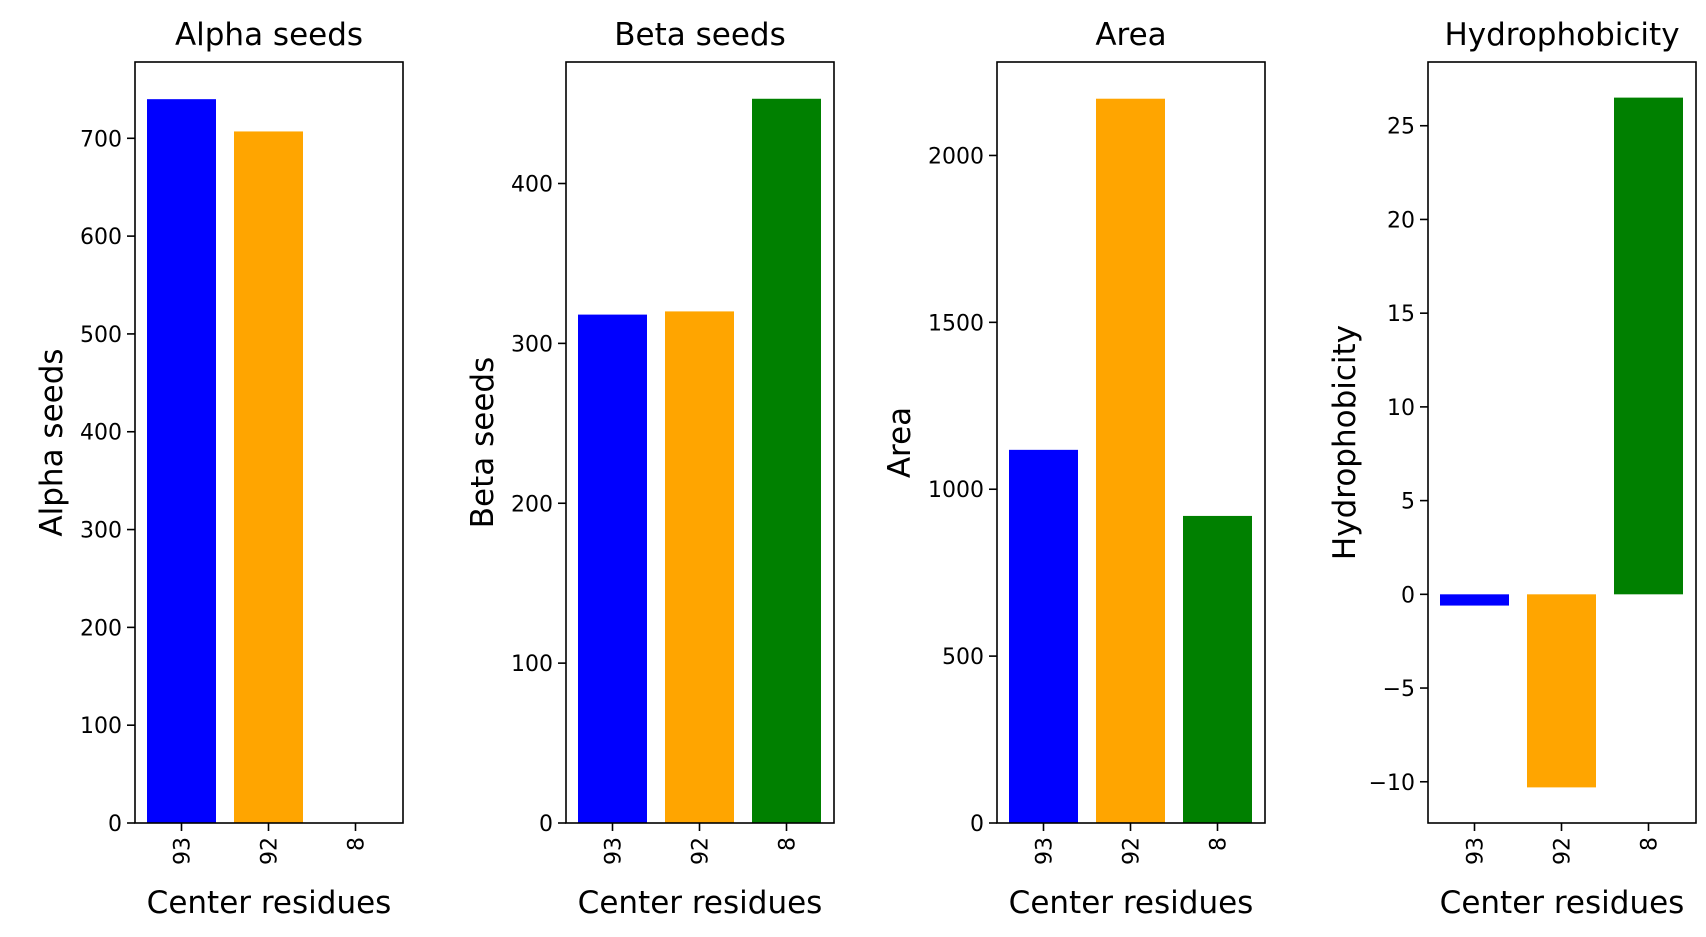 This screenshot has width=1706, height=937. What do you see at coordinates (101, 237) in the screenshot?
I see `y-tick-label: 600` at bounding box center [101, 237].